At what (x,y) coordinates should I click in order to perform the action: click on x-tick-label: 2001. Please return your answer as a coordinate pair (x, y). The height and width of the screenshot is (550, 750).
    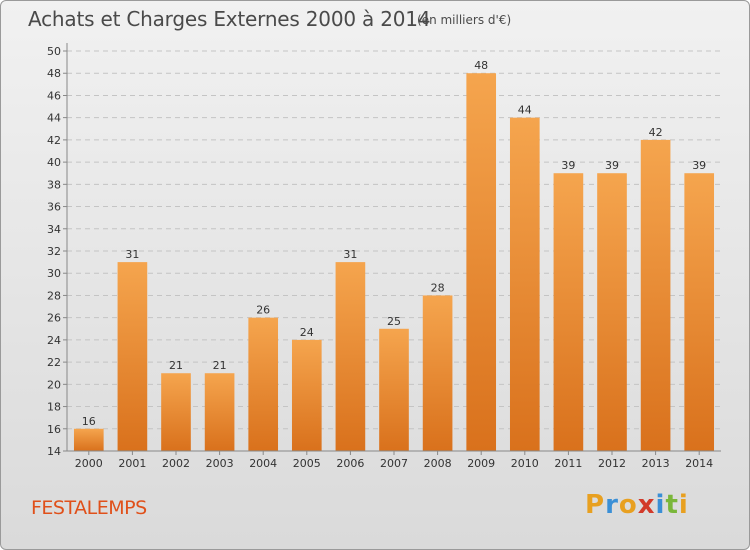
    Looking at the image, I should click on (132, 463).